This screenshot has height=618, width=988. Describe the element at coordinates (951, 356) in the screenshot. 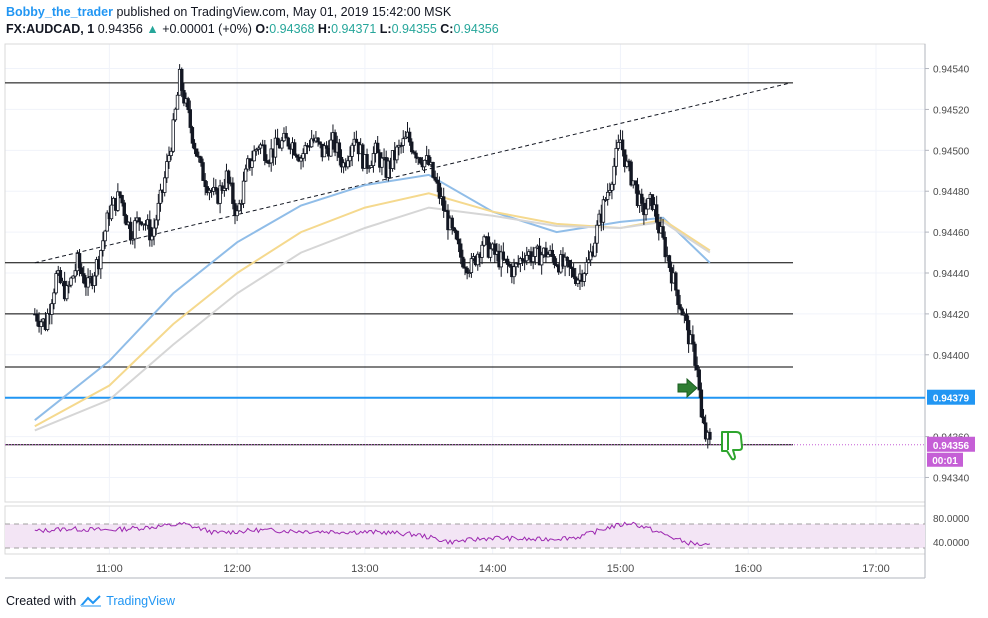

I see `price-tick-label: 0.94400` at that location.